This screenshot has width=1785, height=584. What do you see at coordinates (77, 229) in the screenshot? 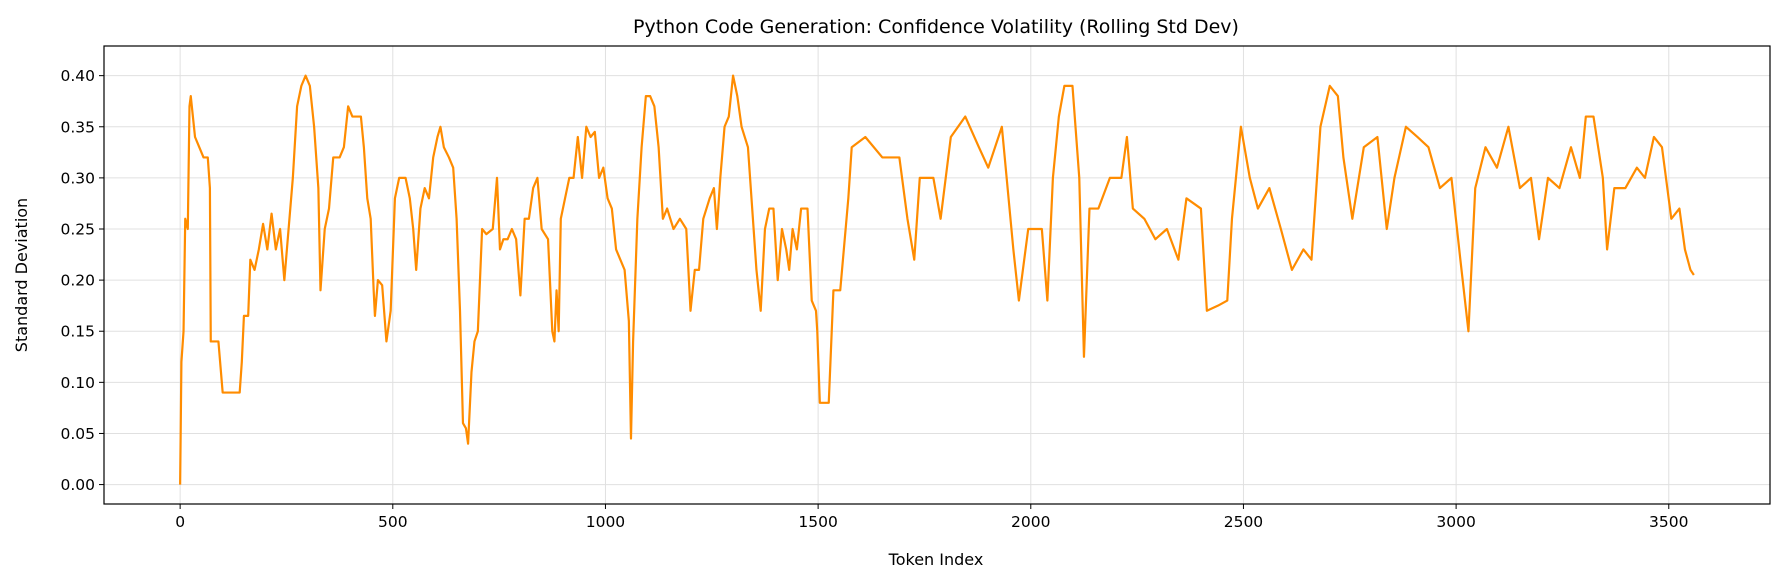
I see `y-tick-label: 0.25` at bounding box center [77, 229].